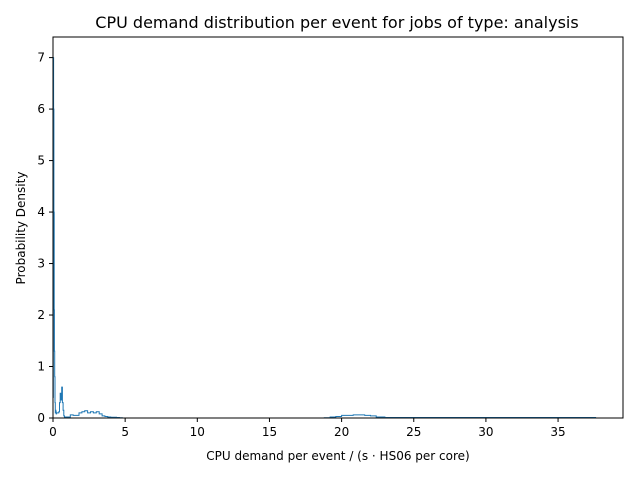 Image resolution: width=640 pixels, height=480 pixels. I want to click on y-tick-label: 7, so click(41, 58).